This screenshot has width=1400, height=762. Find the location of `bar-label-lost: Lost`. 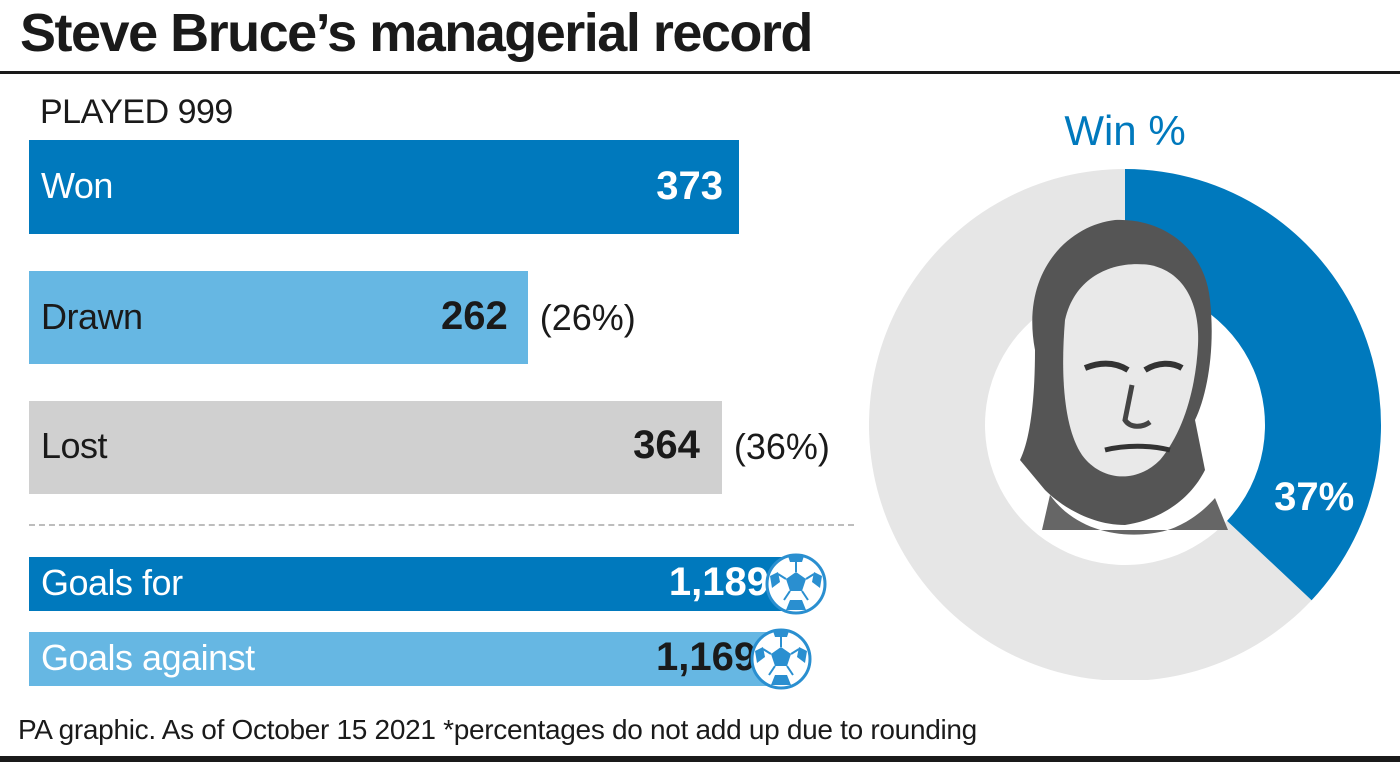

bar-label-lost: Lost is located at coordinates (74, 445).